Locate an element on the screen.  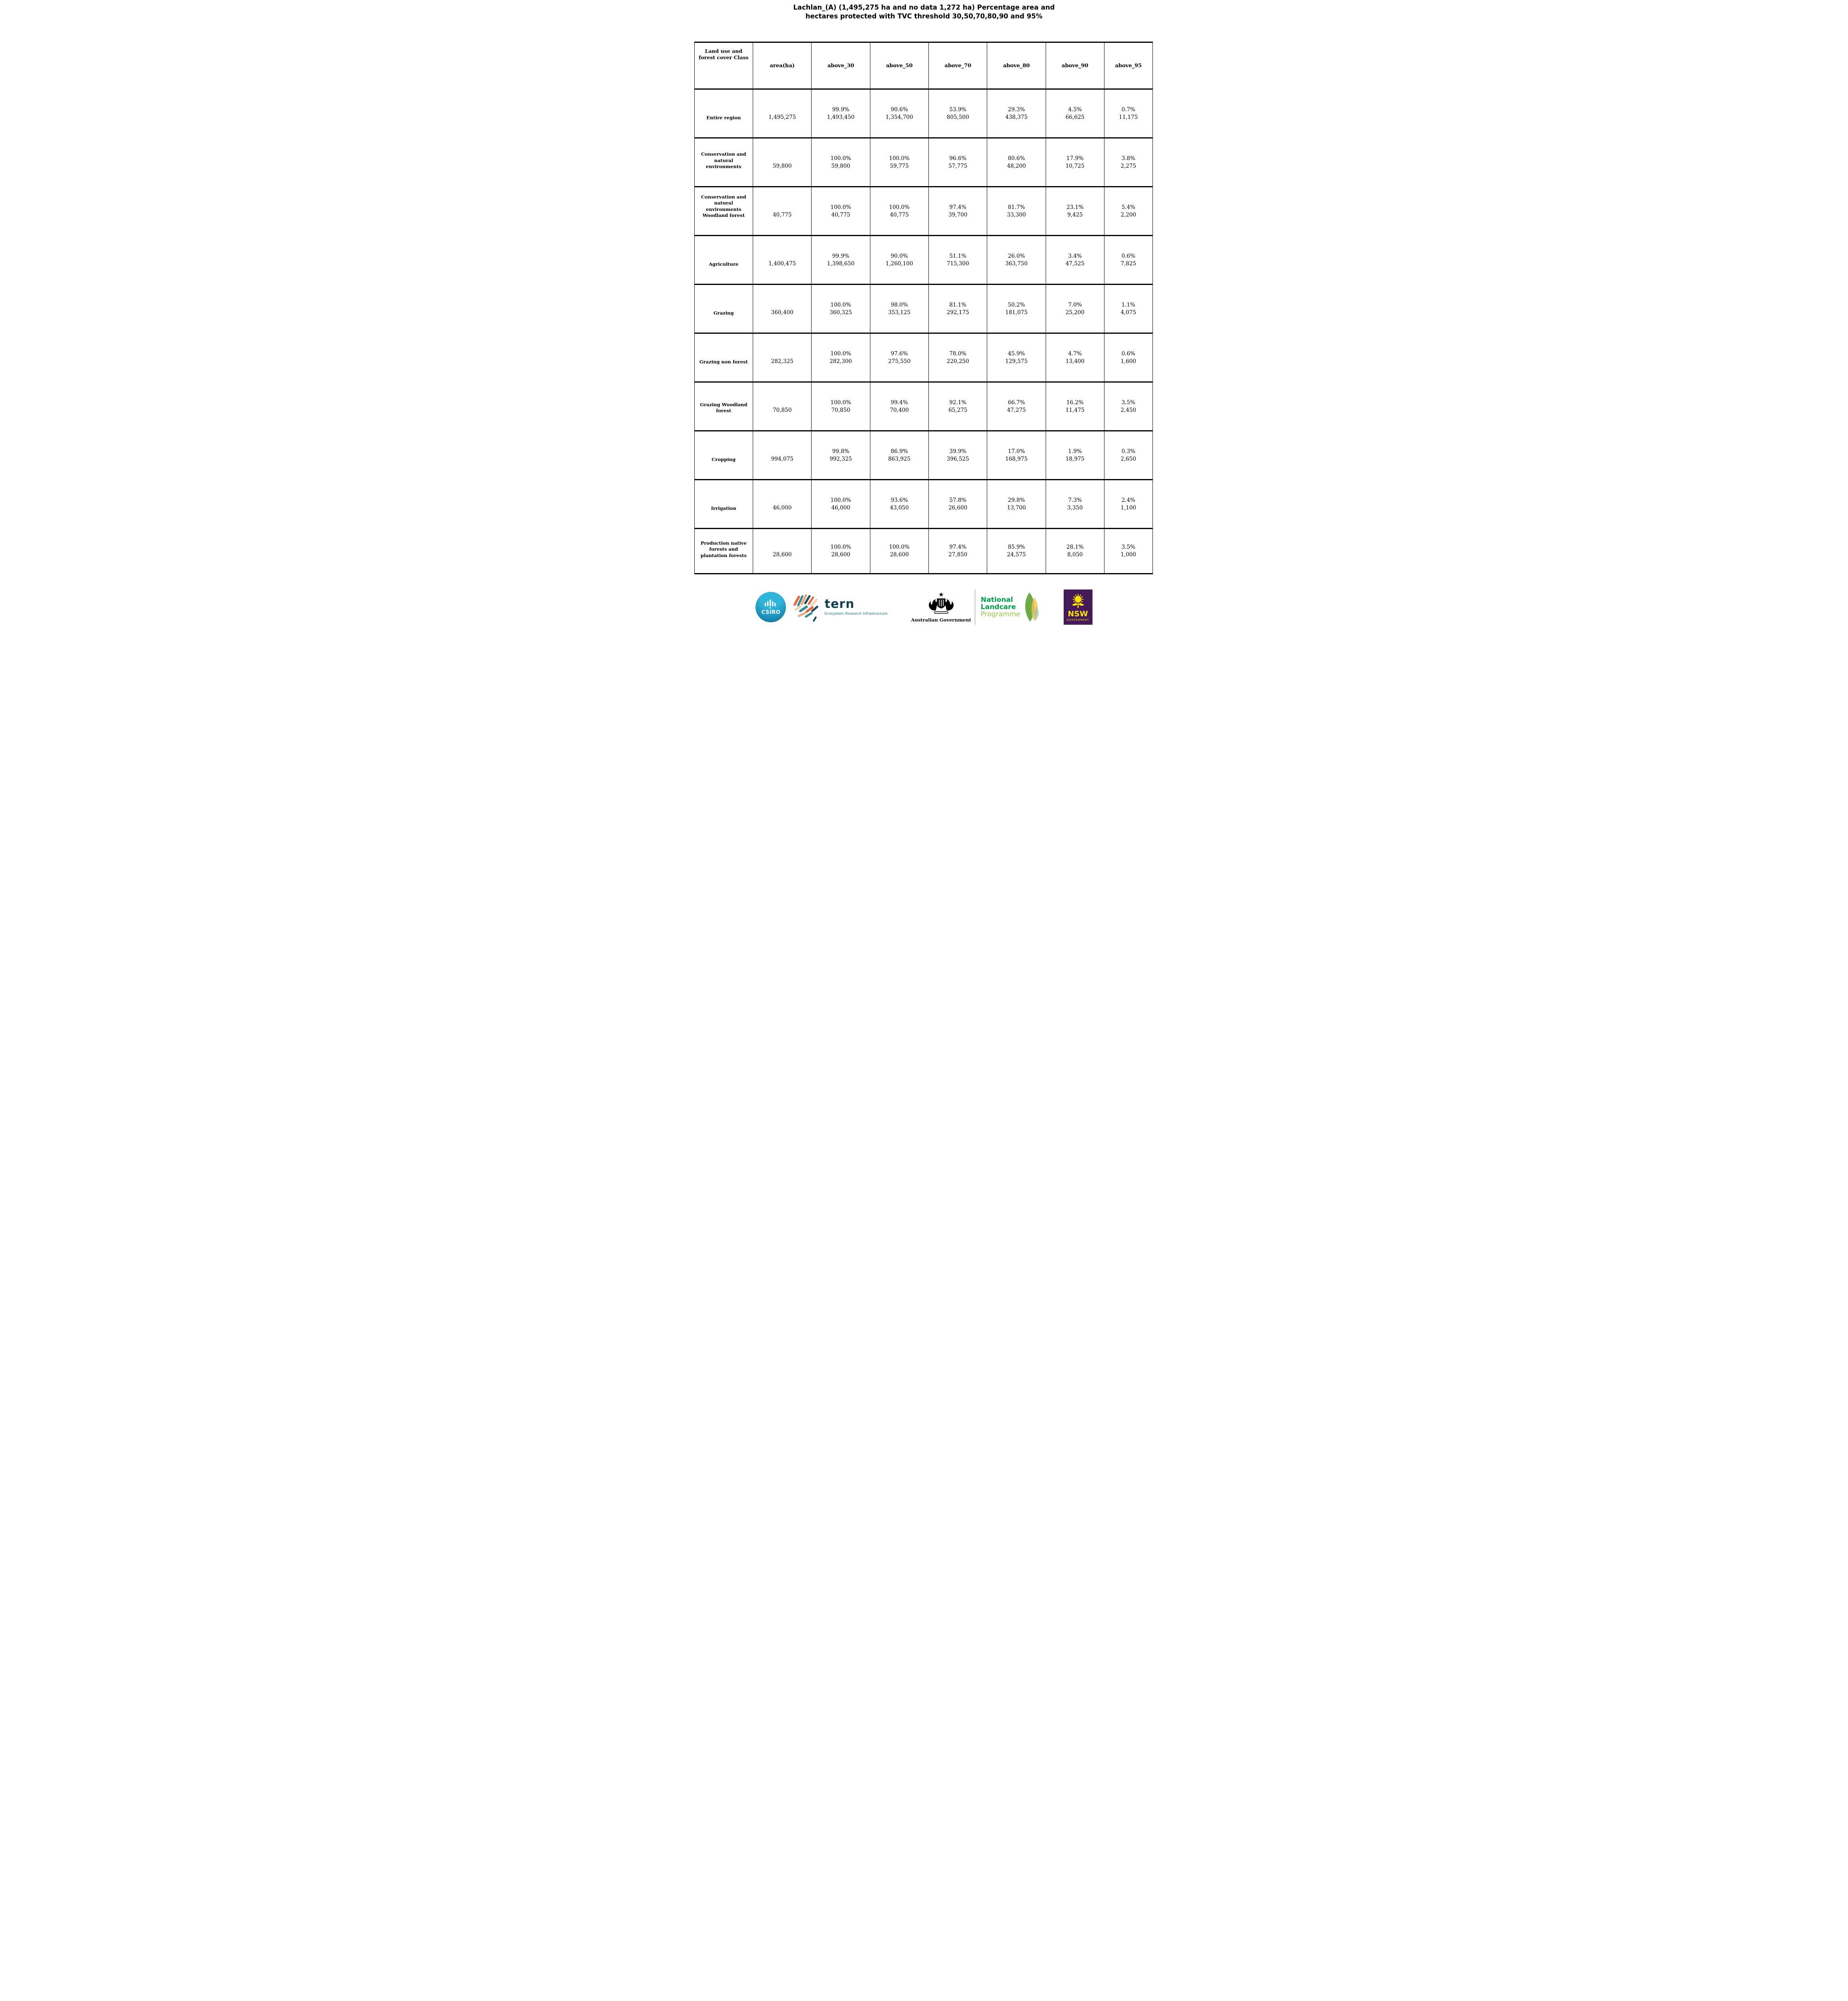
above-95-cell: 1.1% 4,075 is located at coordinates (1128, 309).